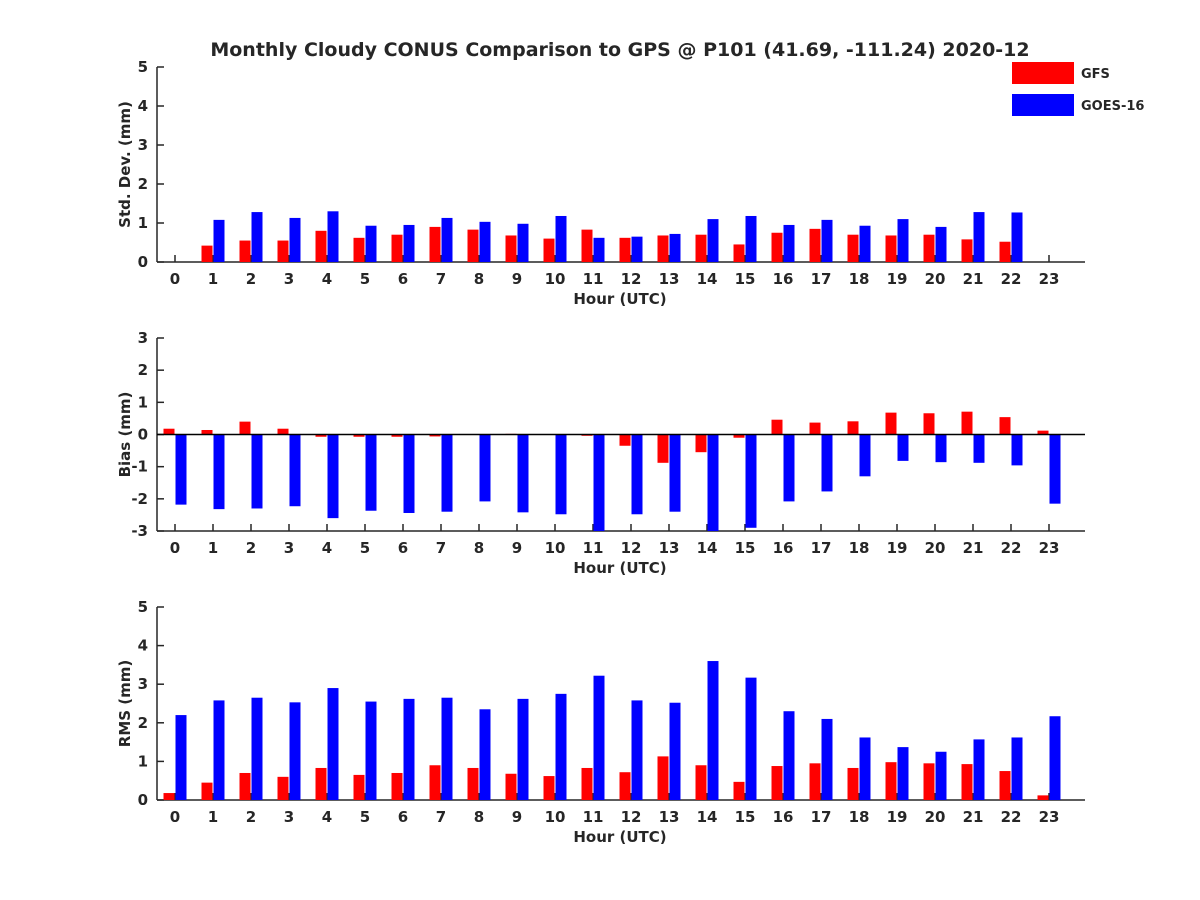 Image resolution: width=1200 pixels, height=900 pixels. Describe the element at coordinates (143, 402) in the screenshot. I see `y-tick-label: 1` at that location.